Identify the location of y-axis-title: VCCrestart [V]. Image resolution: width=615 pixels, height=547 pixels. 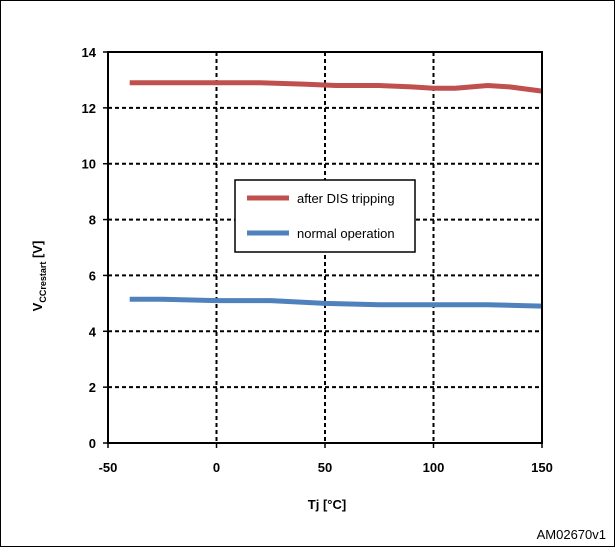
(39, 276).